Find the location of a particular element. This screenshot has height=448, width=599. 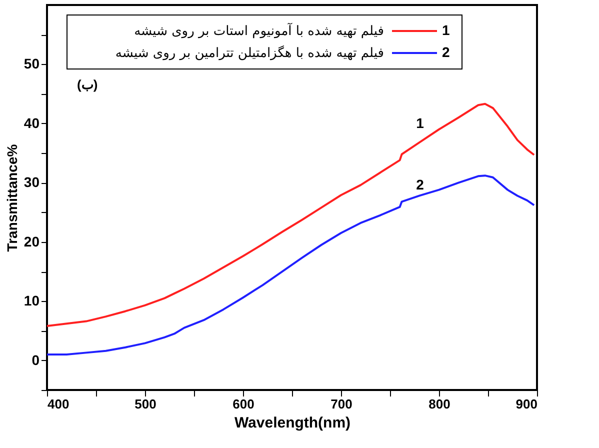

y-tick-label: 20 is located at coordinates (32, 241).